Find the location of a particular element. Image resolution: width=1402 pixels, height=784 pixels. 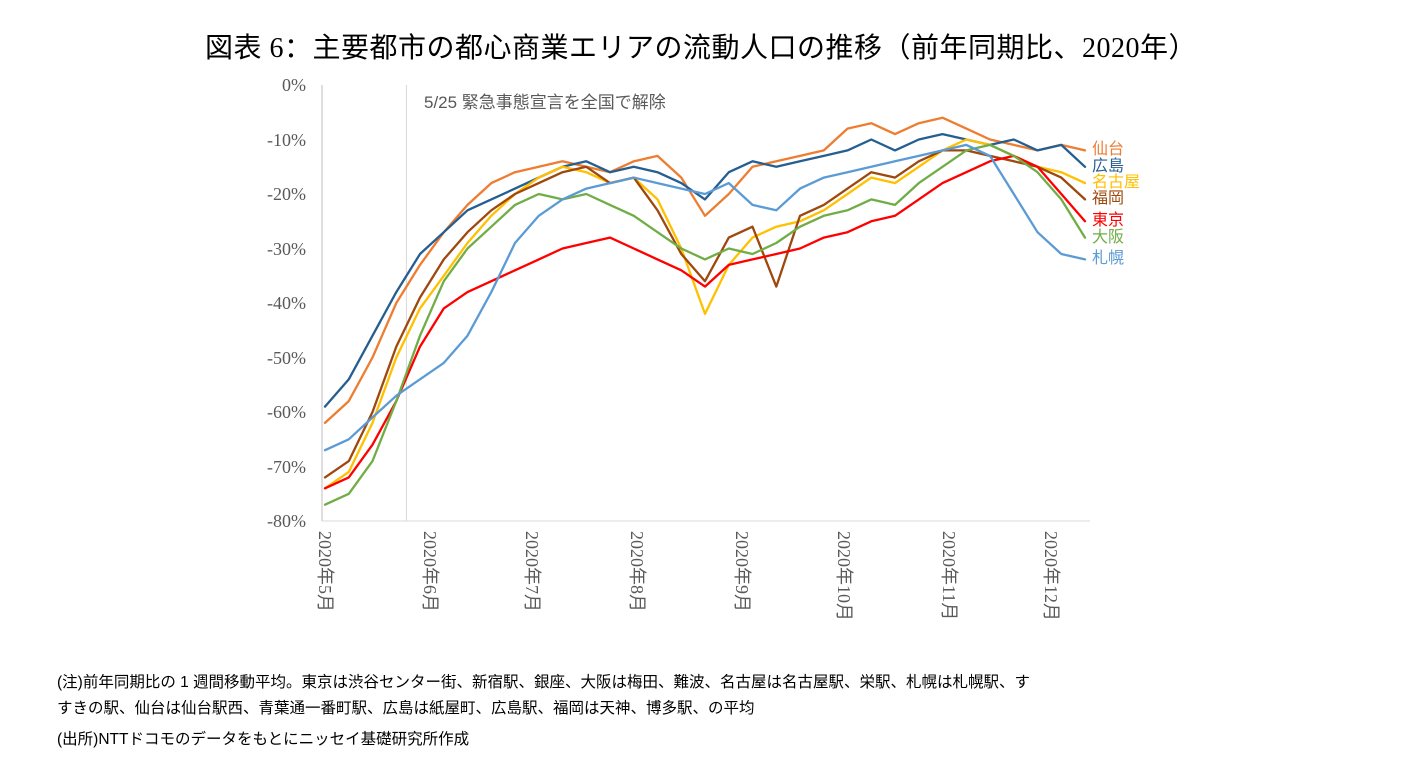

series-label-sapporo: 札幌 is located at coordinates (1108, 259).